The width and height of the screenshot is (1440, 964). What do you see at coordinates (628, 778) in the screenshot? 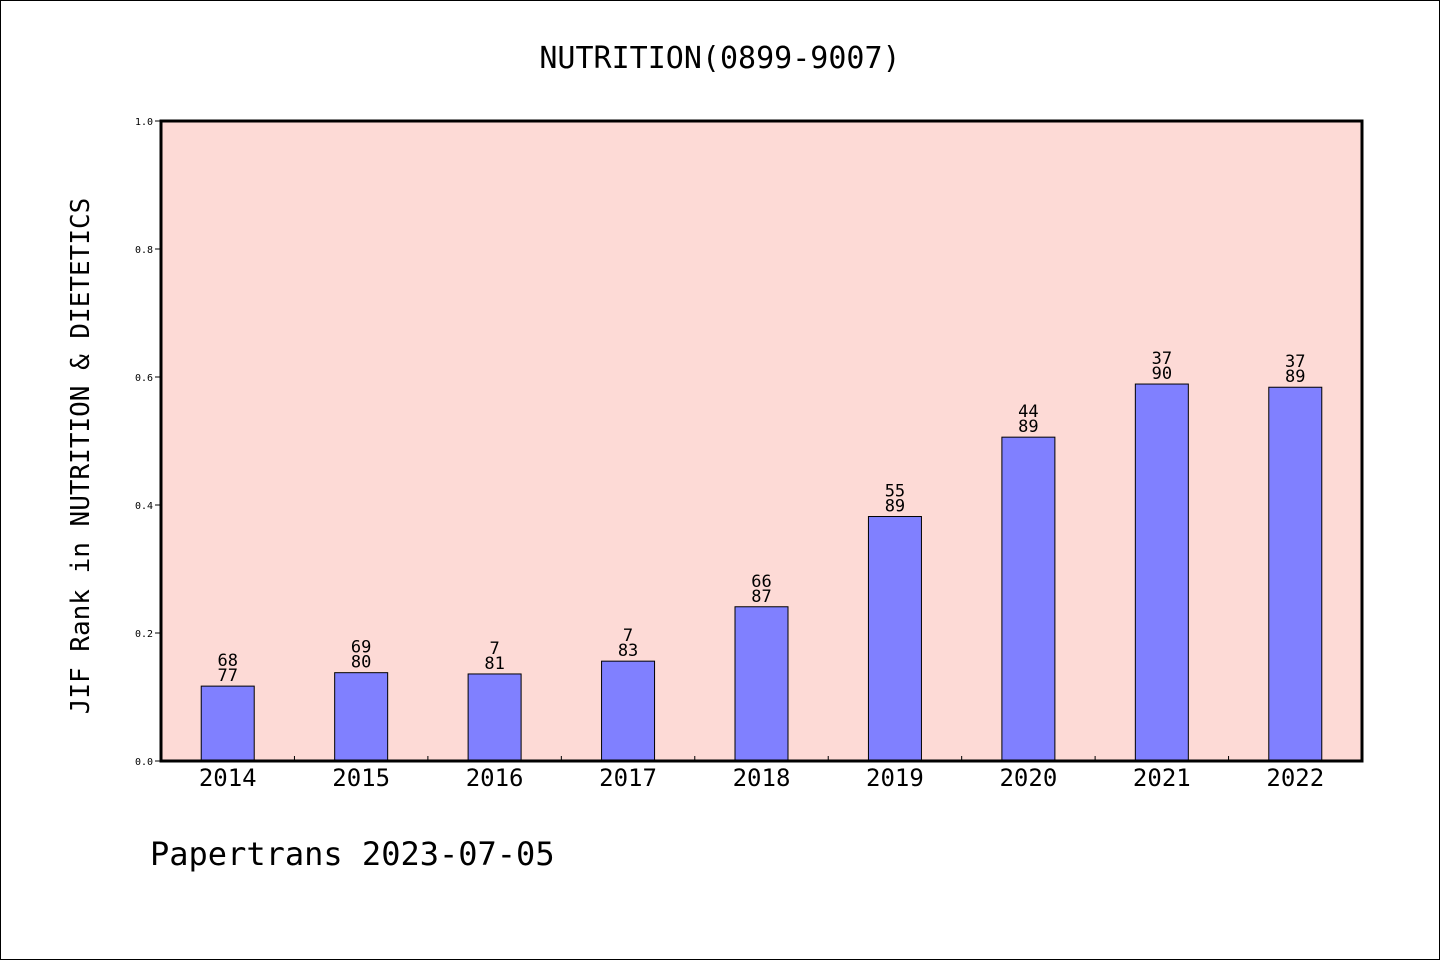
I see `x-tick-label-2017: 2017` at bounding box center [628, 778].